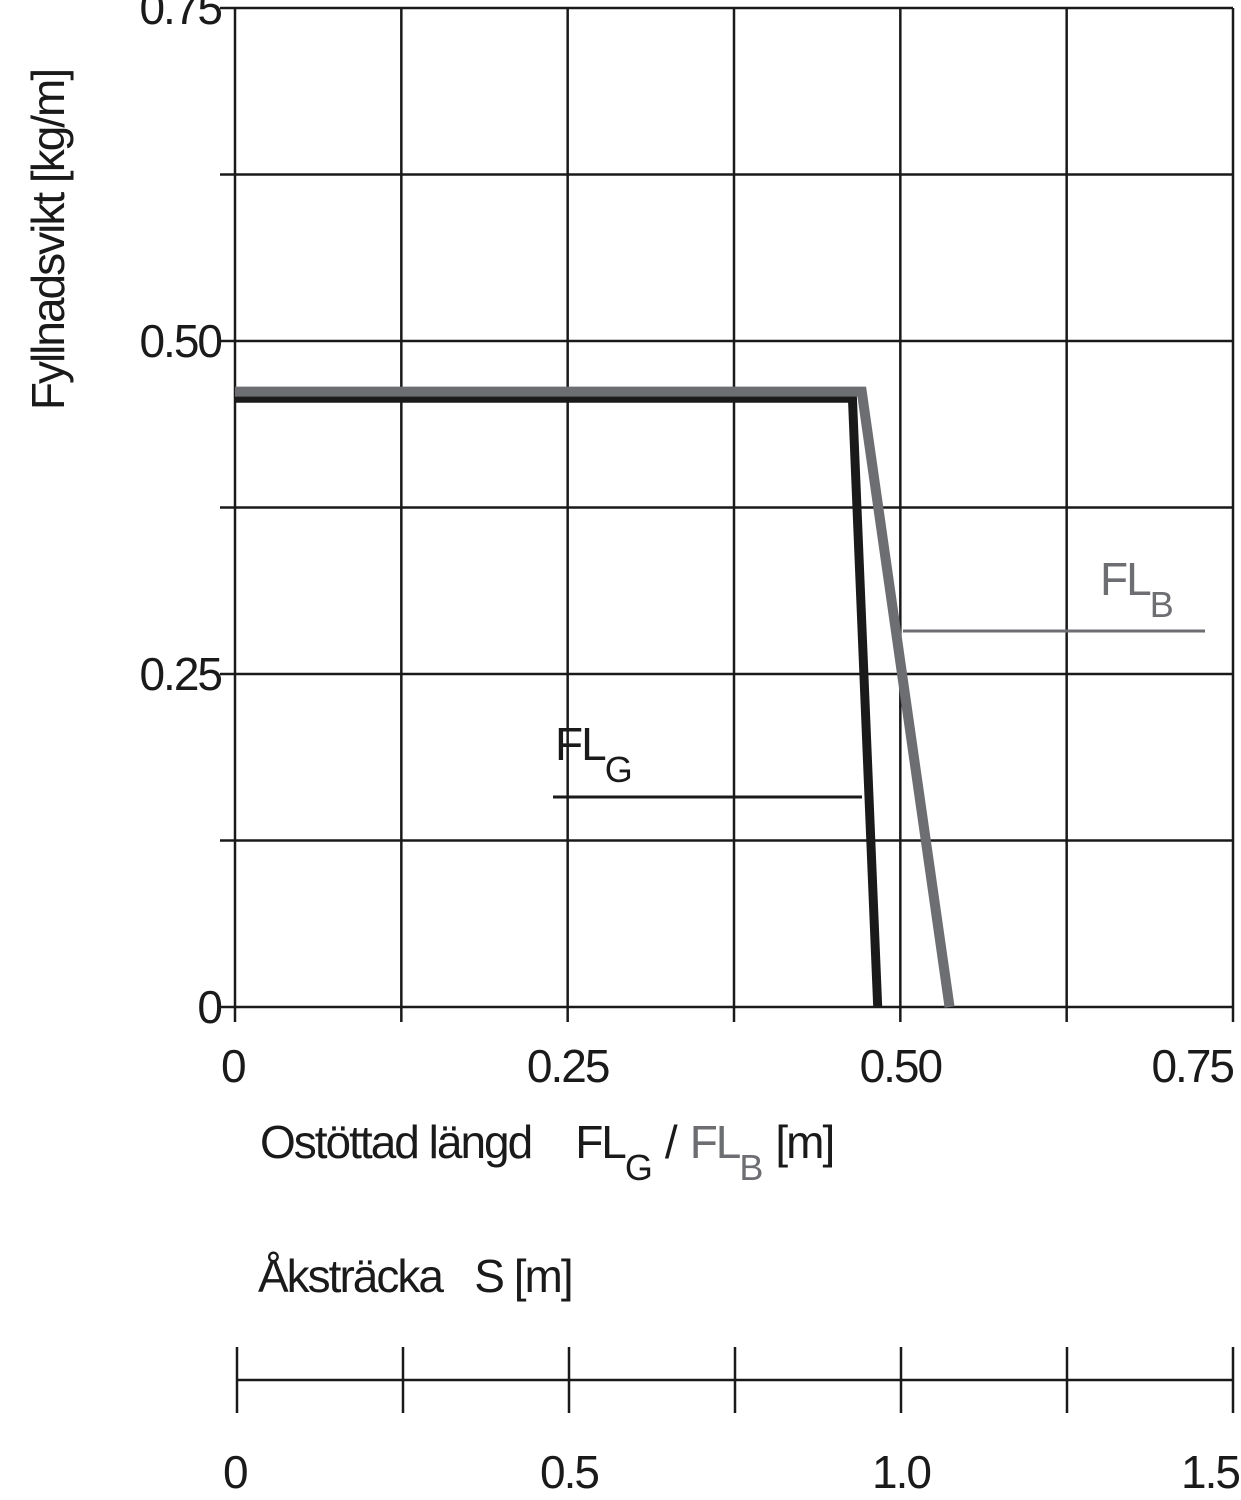 The image size is (1241, 1500). What do you see at coordinates (901, 1066) in the screenshot?
I see `x-tick-label: 0.50` at bounding box center [901, 1066].